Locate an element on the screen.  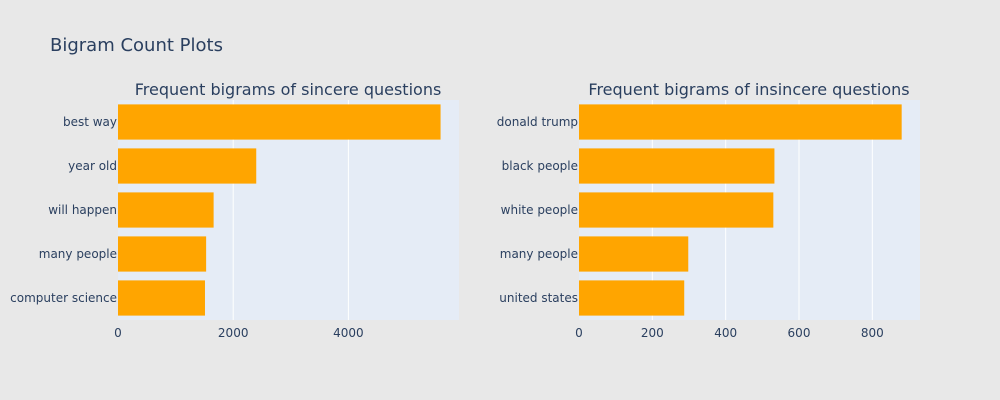
sincere-y-tick-label: will happen is located at coordinates (82, 210).